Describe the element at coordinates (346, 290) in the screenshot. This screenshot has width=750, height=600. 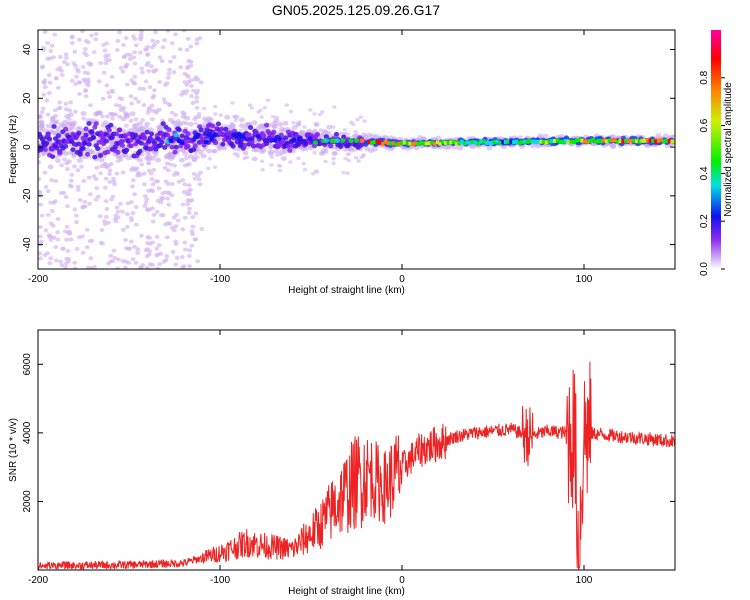
I see `x-axis-label: Height of straight line (km)` at that location.